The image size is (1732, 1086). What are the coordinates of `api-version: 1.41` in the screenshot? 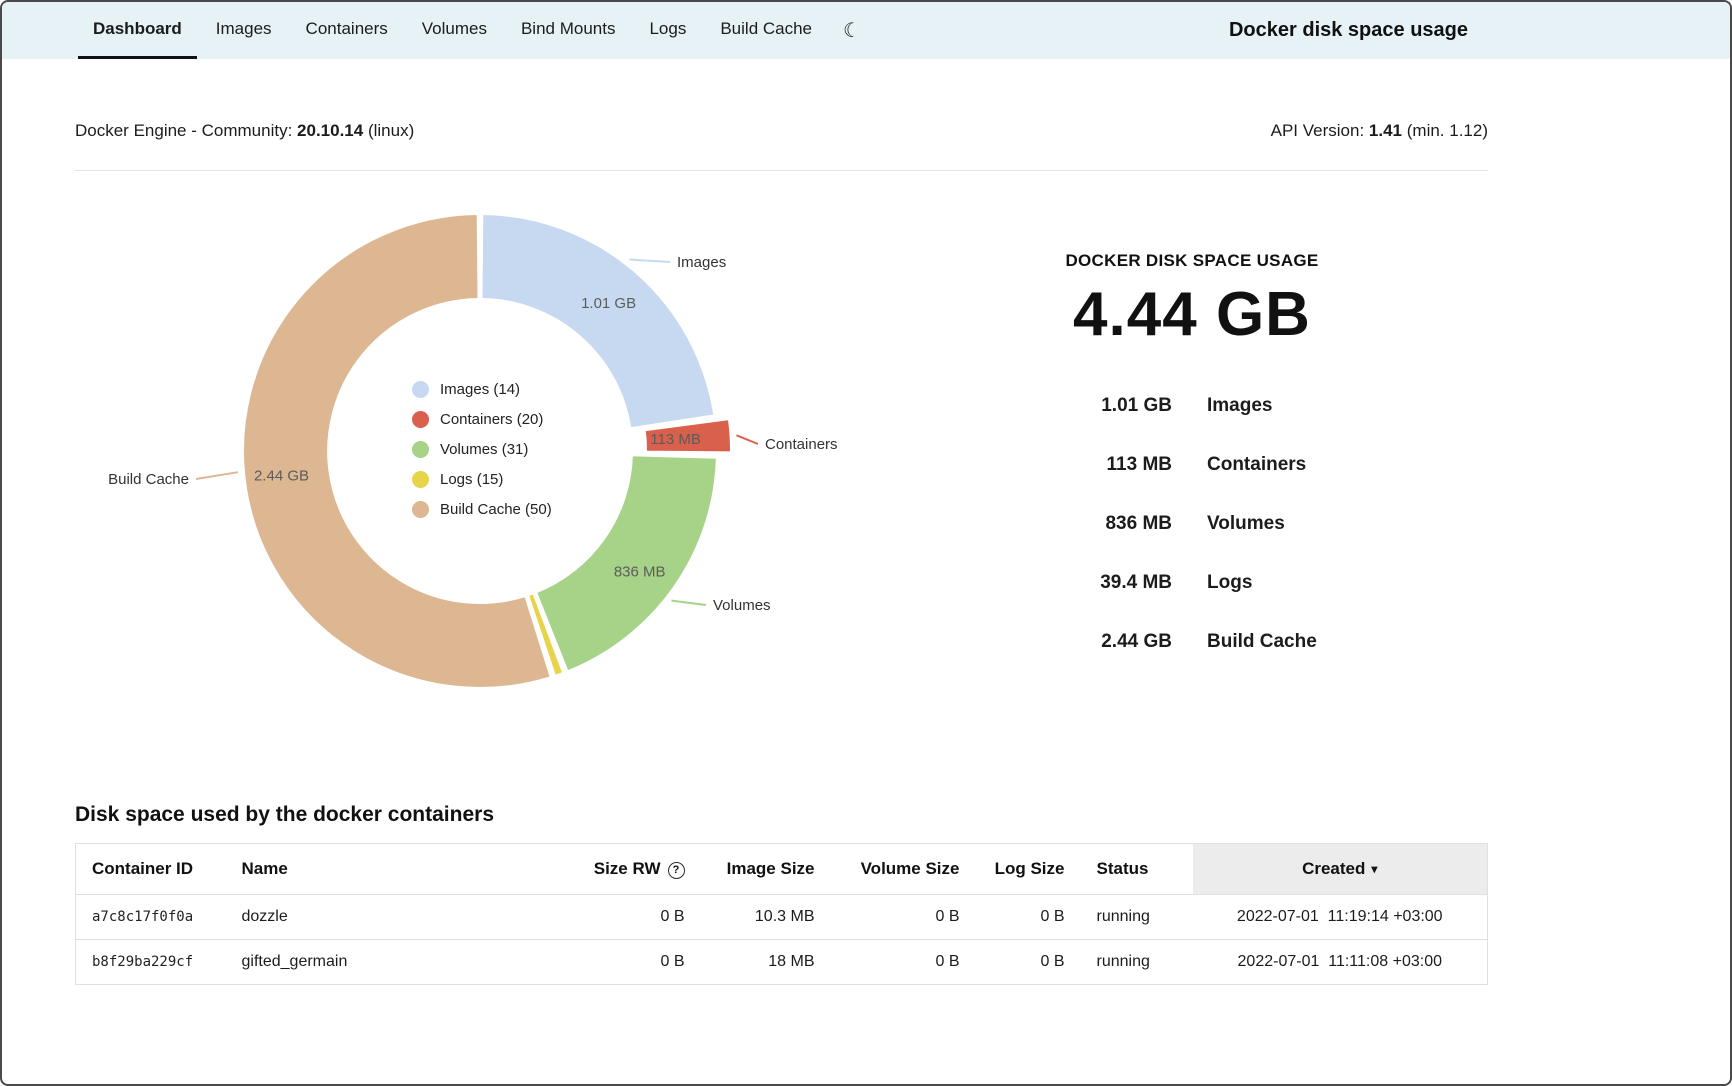 It's located at (1385, 130).